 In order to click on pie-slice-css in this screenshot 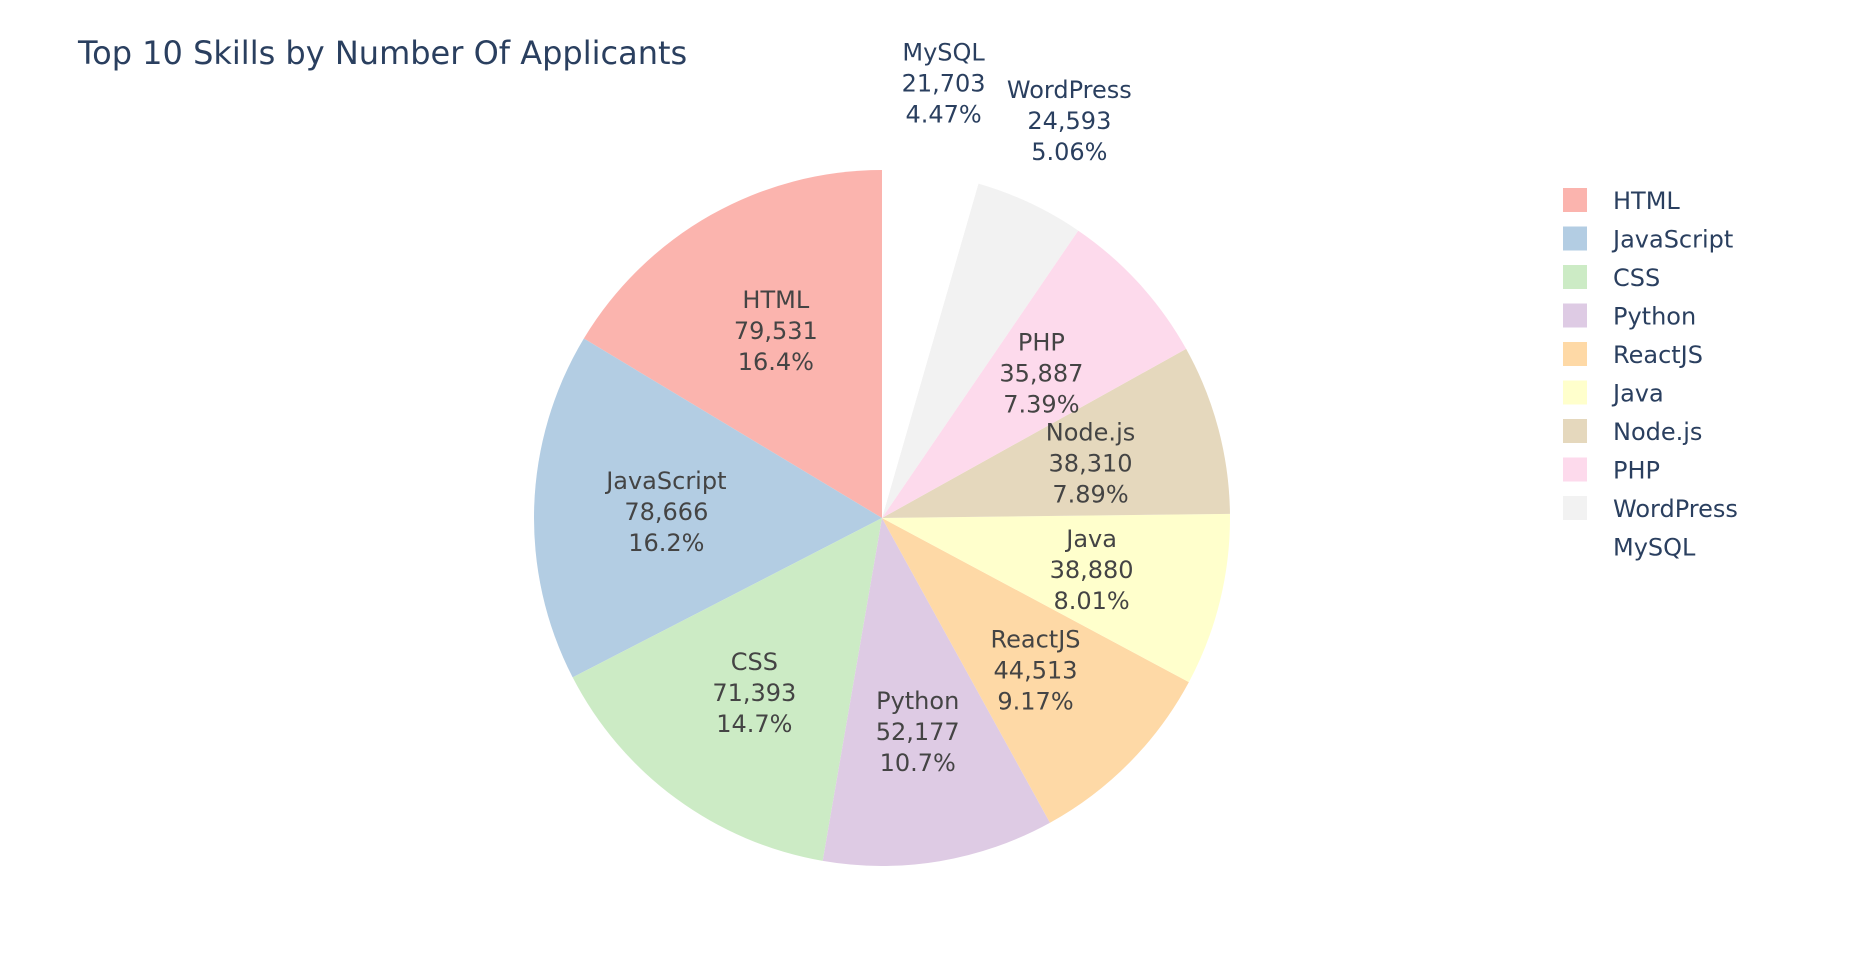, I will do `click(727, 689)`.